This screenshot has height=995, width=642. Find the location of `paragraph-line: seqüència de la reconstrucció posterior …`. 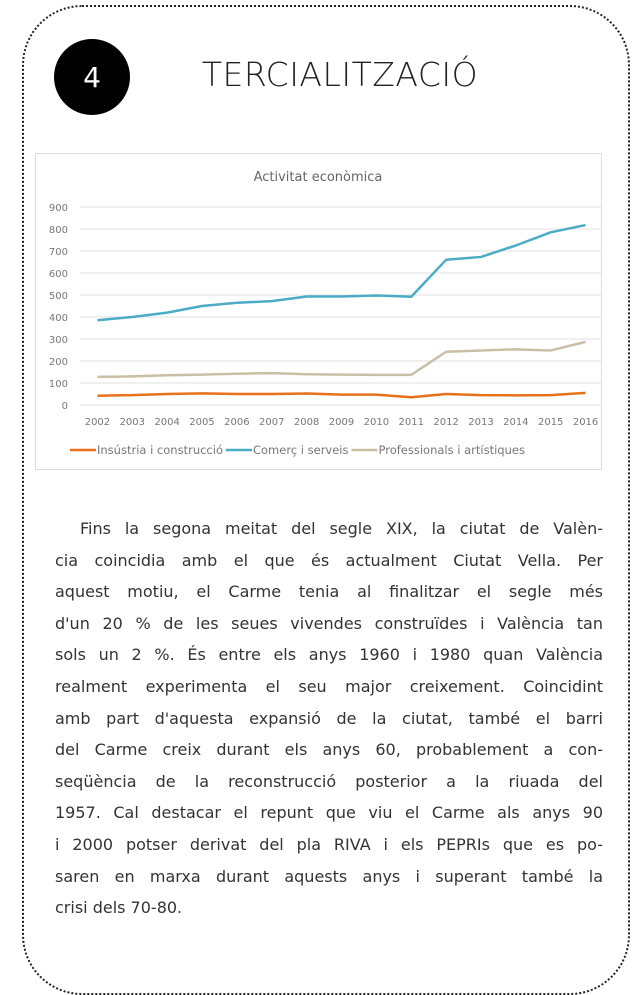

paragraph-line: seqüència de la reconstrucció posterior … is located at coordinates (329, 781).